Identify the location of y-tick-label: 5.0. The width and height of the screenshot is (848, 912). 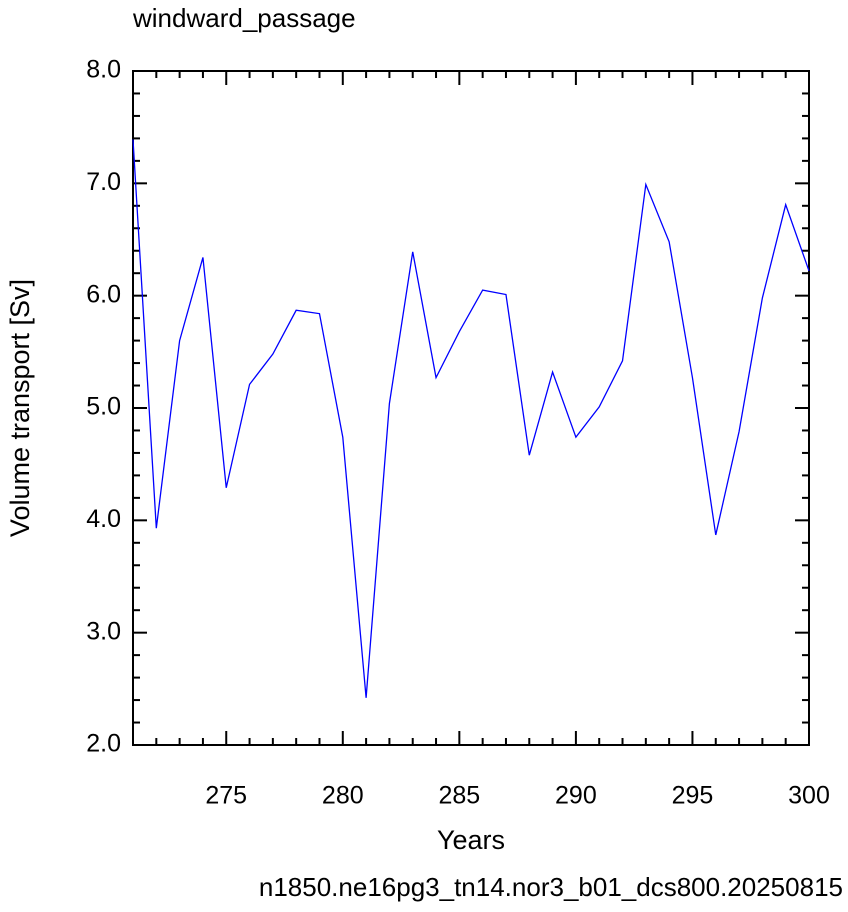
(103, 407).